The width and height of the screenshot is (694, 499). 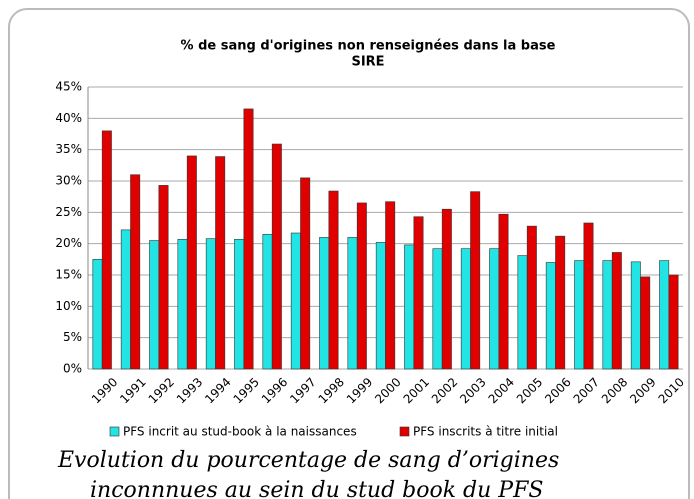 I want to click on y-tick-label: 35%, so click(x=68, y=149).